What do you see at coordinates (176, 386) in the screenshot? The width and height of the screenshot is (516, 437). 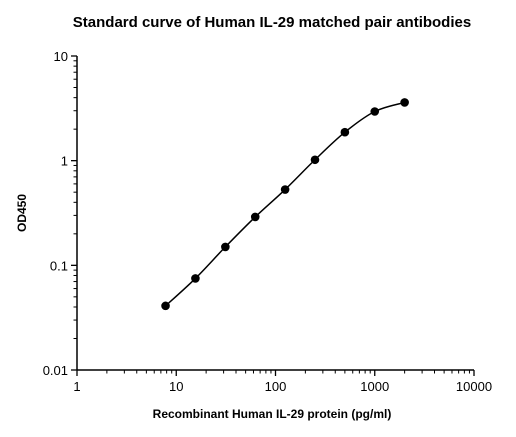 I see `x-tick-label: 10` at bounding box center [176, 386].